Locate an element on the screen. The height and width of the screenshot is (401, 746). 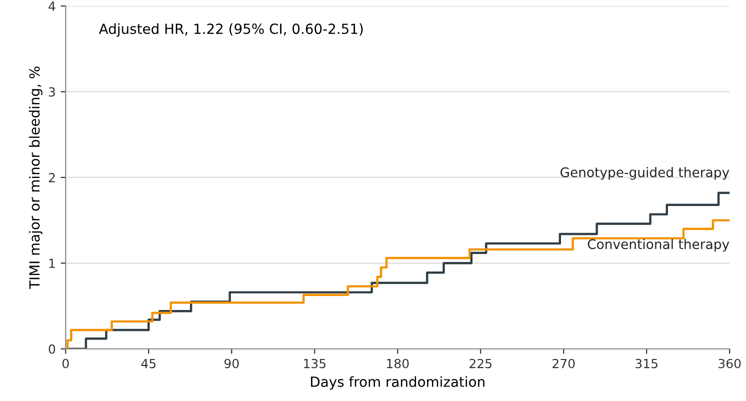
series-label: Genotype-guided therapy is located at coordinates (645, 173).